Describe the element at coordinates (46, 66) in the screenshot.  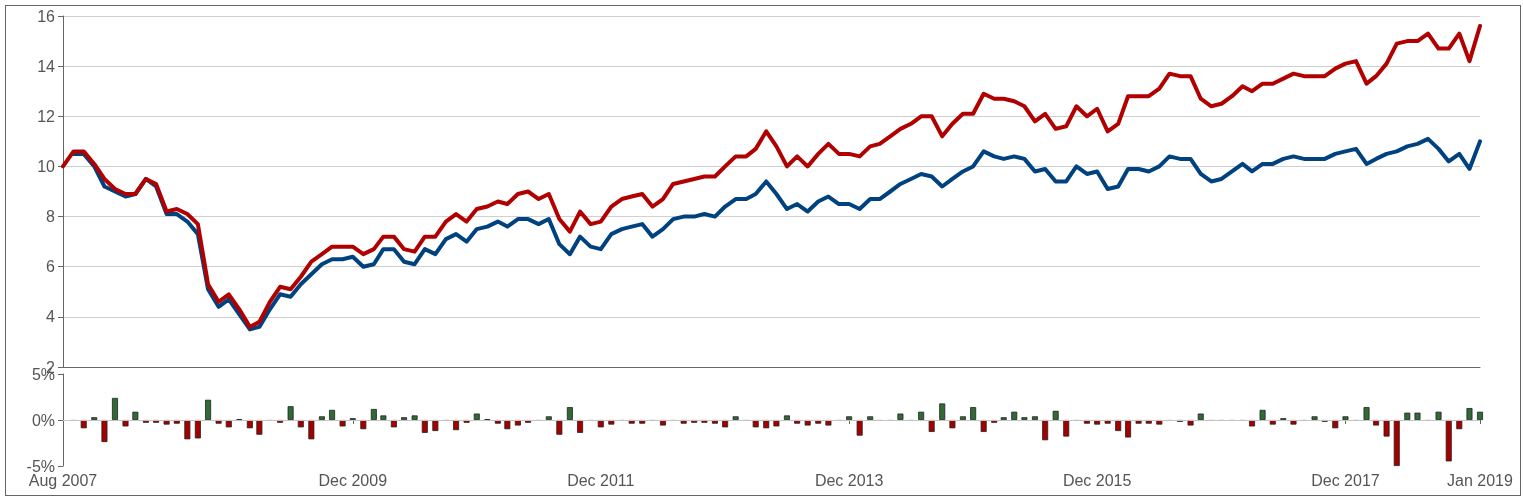
I see `y-tick-label: 14` at that location.